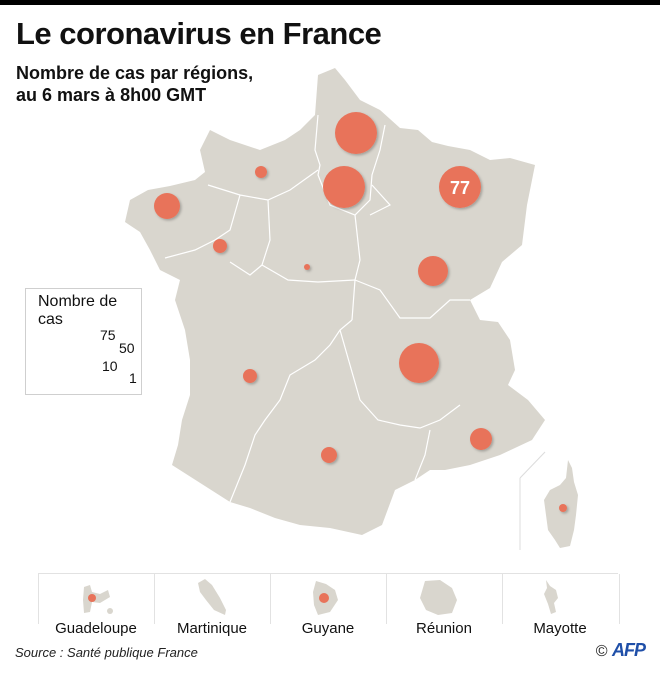  Describe the element at coordinates (563, 508) in the screenshot. I see `bubble-corse` at that location.